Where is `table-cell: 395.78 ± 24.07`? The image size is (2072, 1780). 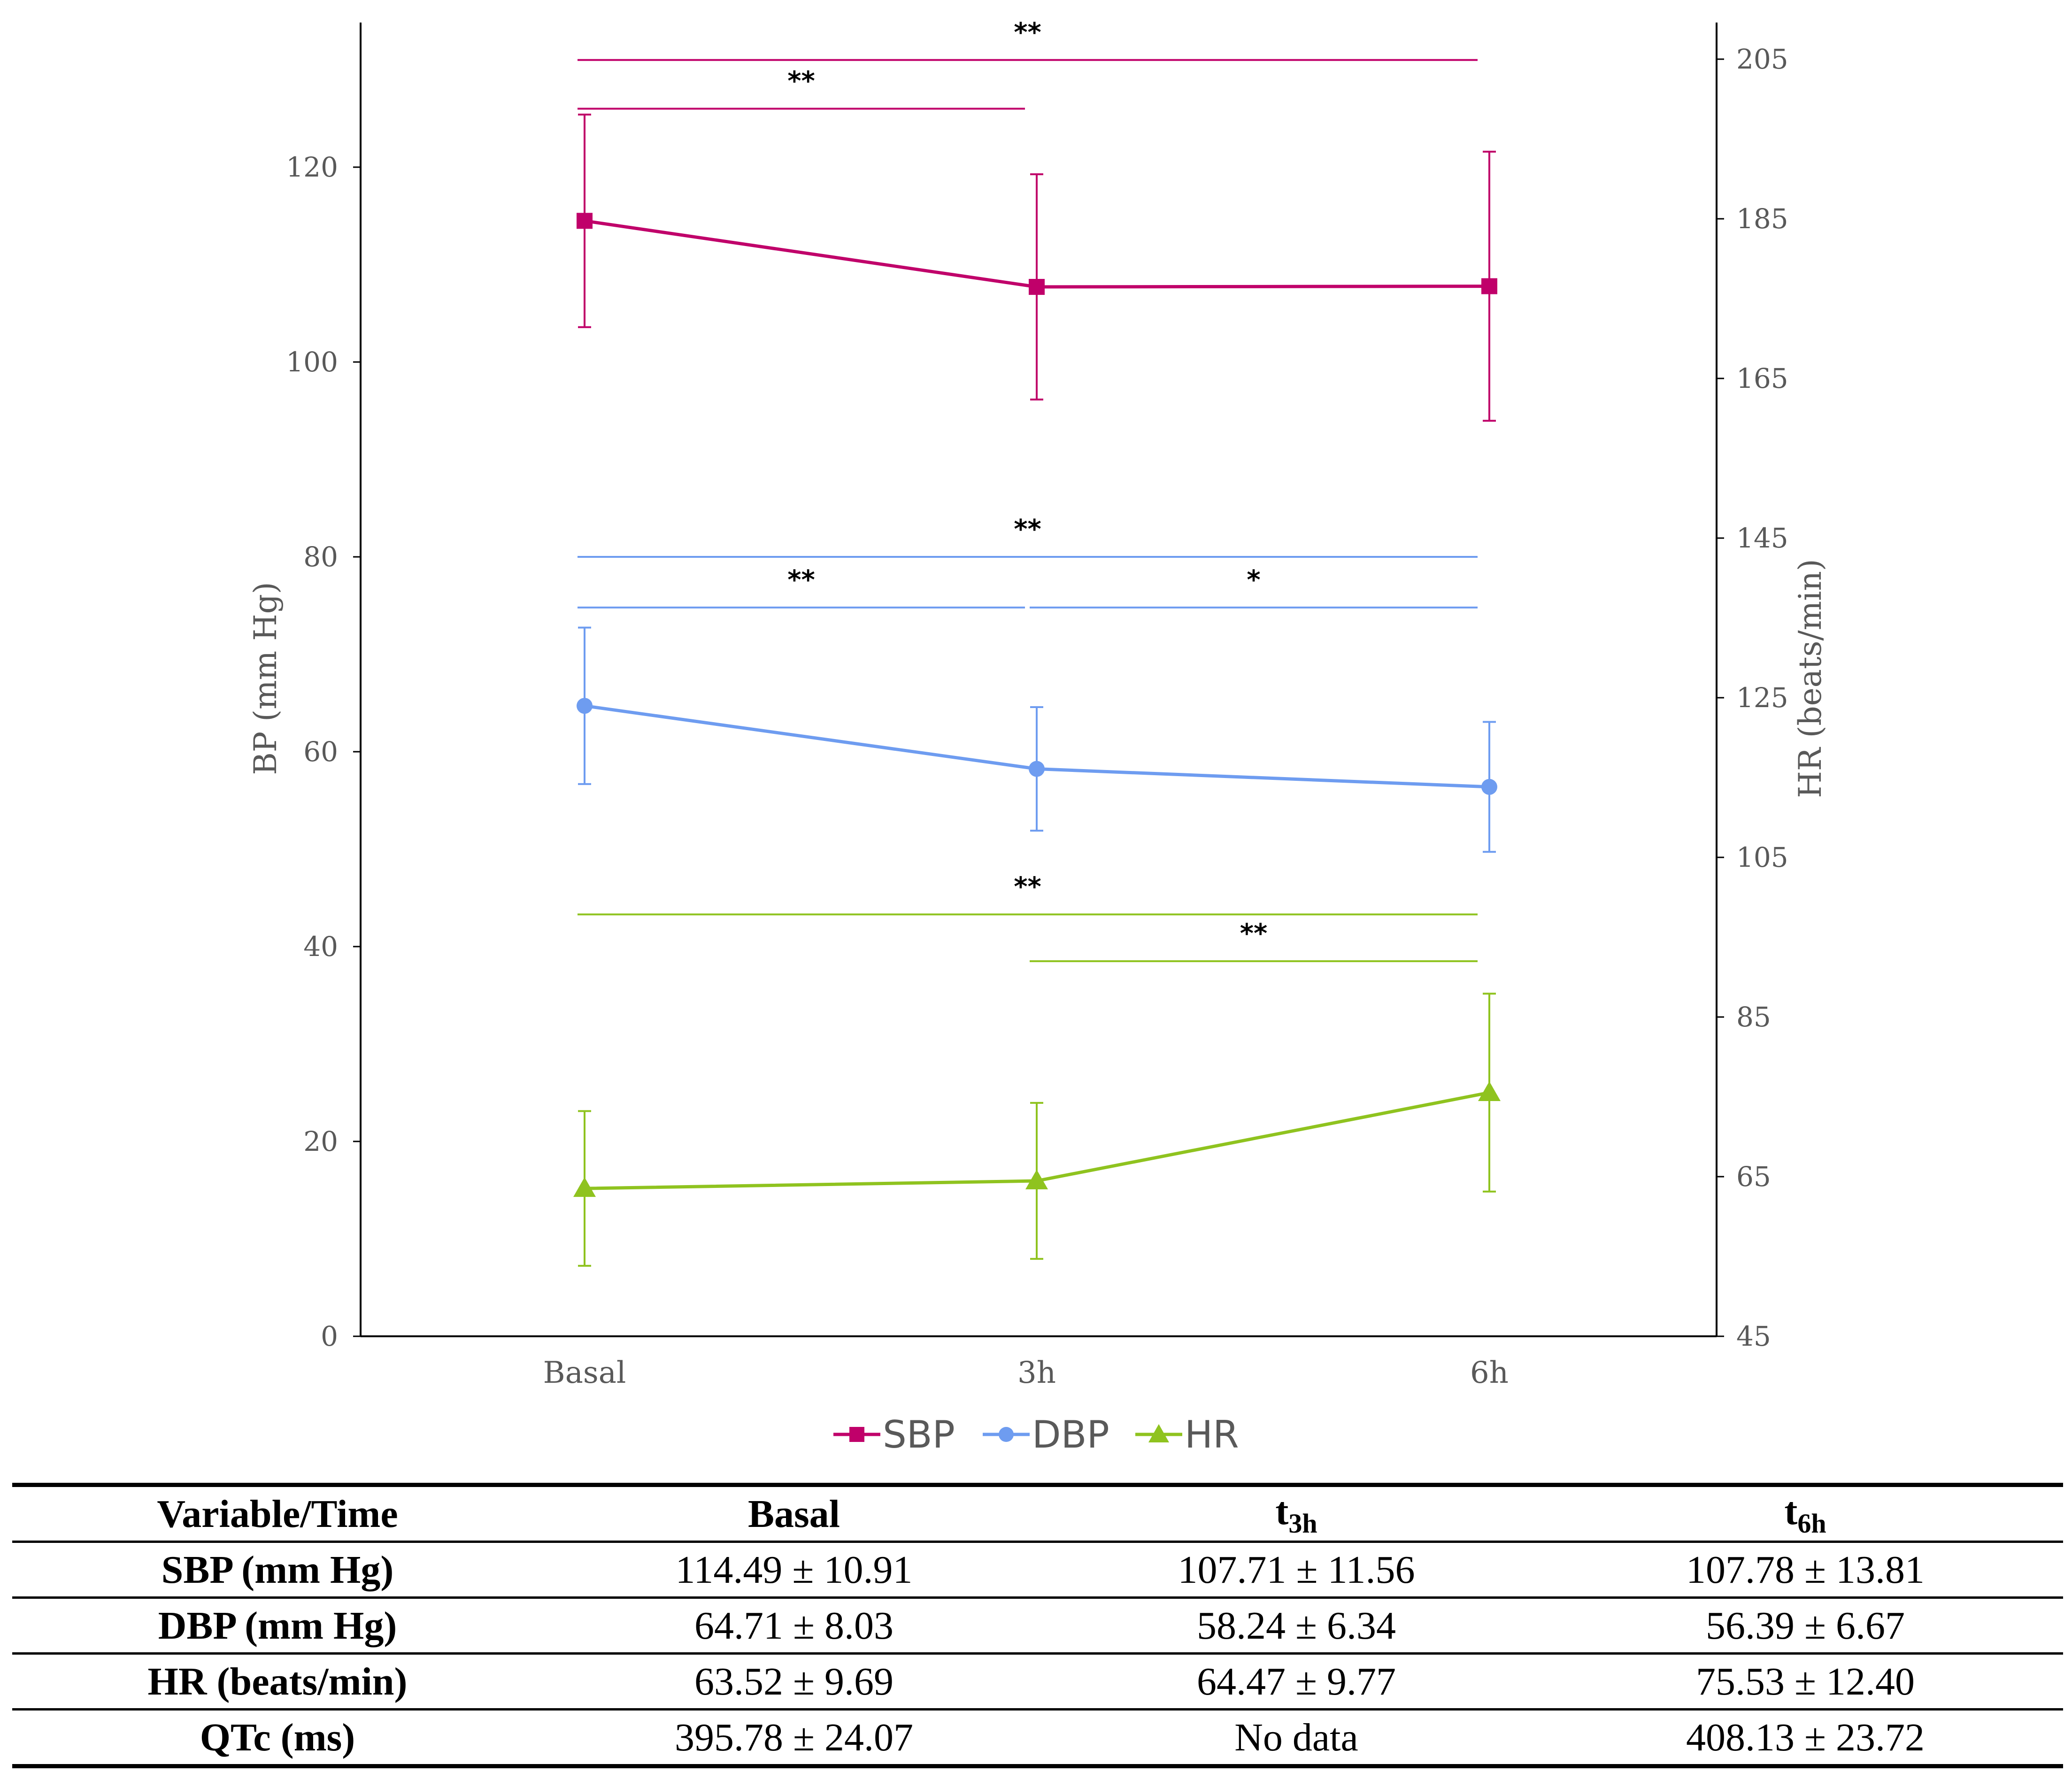
table-cell: 395.78 ± 24.07 is located at coordinates (794, 1739).